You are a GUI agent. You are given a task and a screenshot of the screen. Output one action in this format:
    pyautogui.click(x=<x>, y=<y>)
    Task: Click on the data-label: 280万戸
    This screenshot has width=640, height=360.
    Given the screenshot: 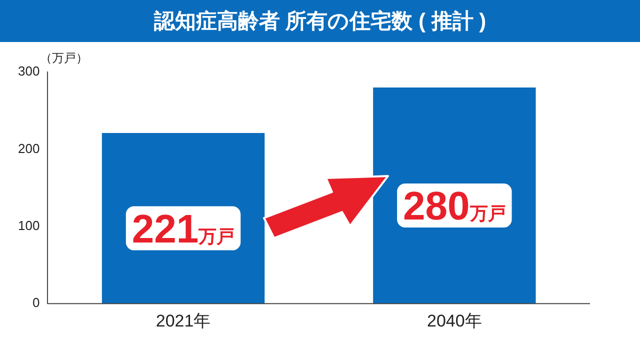 What is the action you would take?
    pyautogui.click(x=454, y=206)
    